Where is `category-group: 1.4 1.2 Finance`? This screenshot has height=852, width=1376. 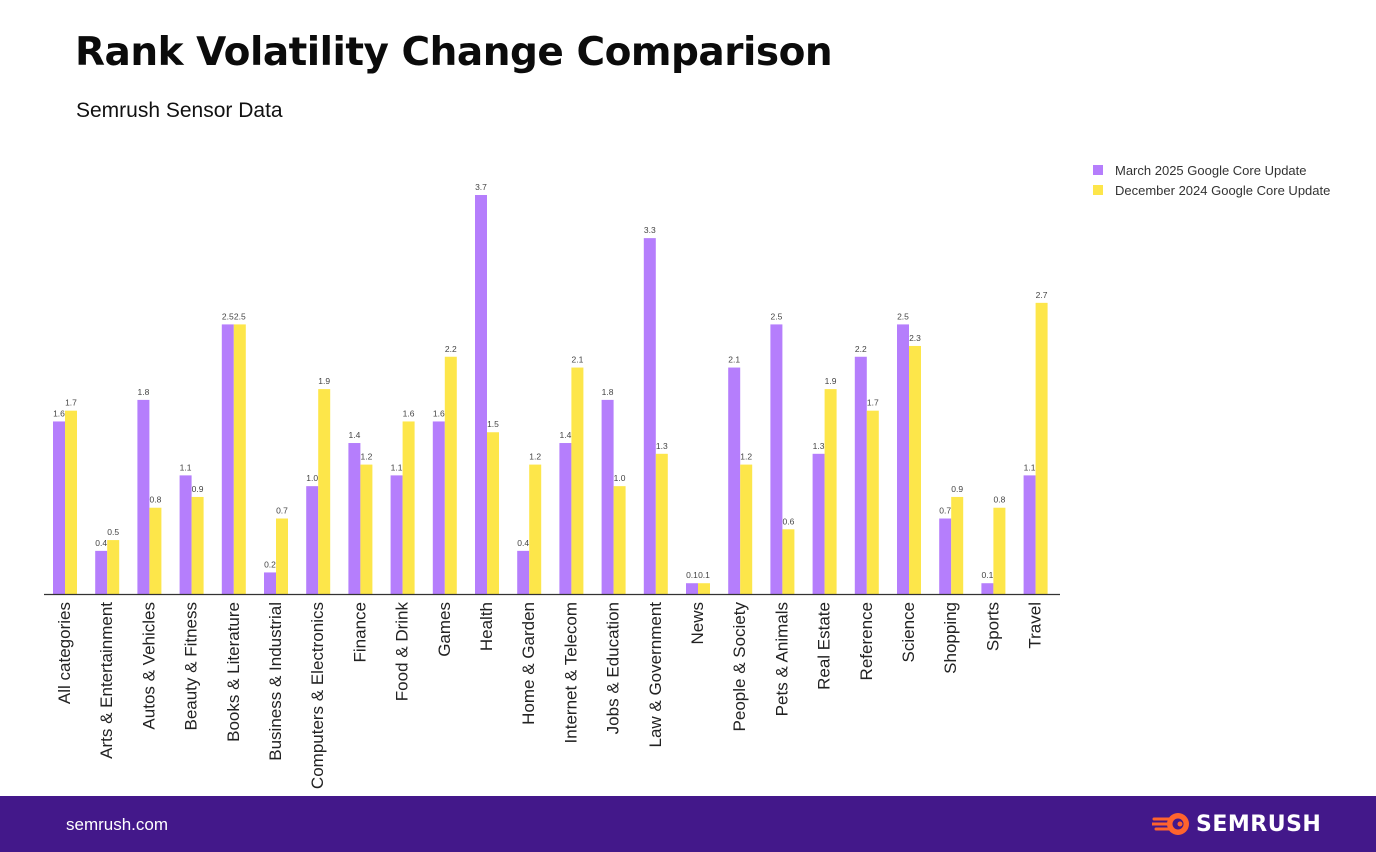 category-group: 1.4 1.2 Finance is located at coordinates (360, 546).